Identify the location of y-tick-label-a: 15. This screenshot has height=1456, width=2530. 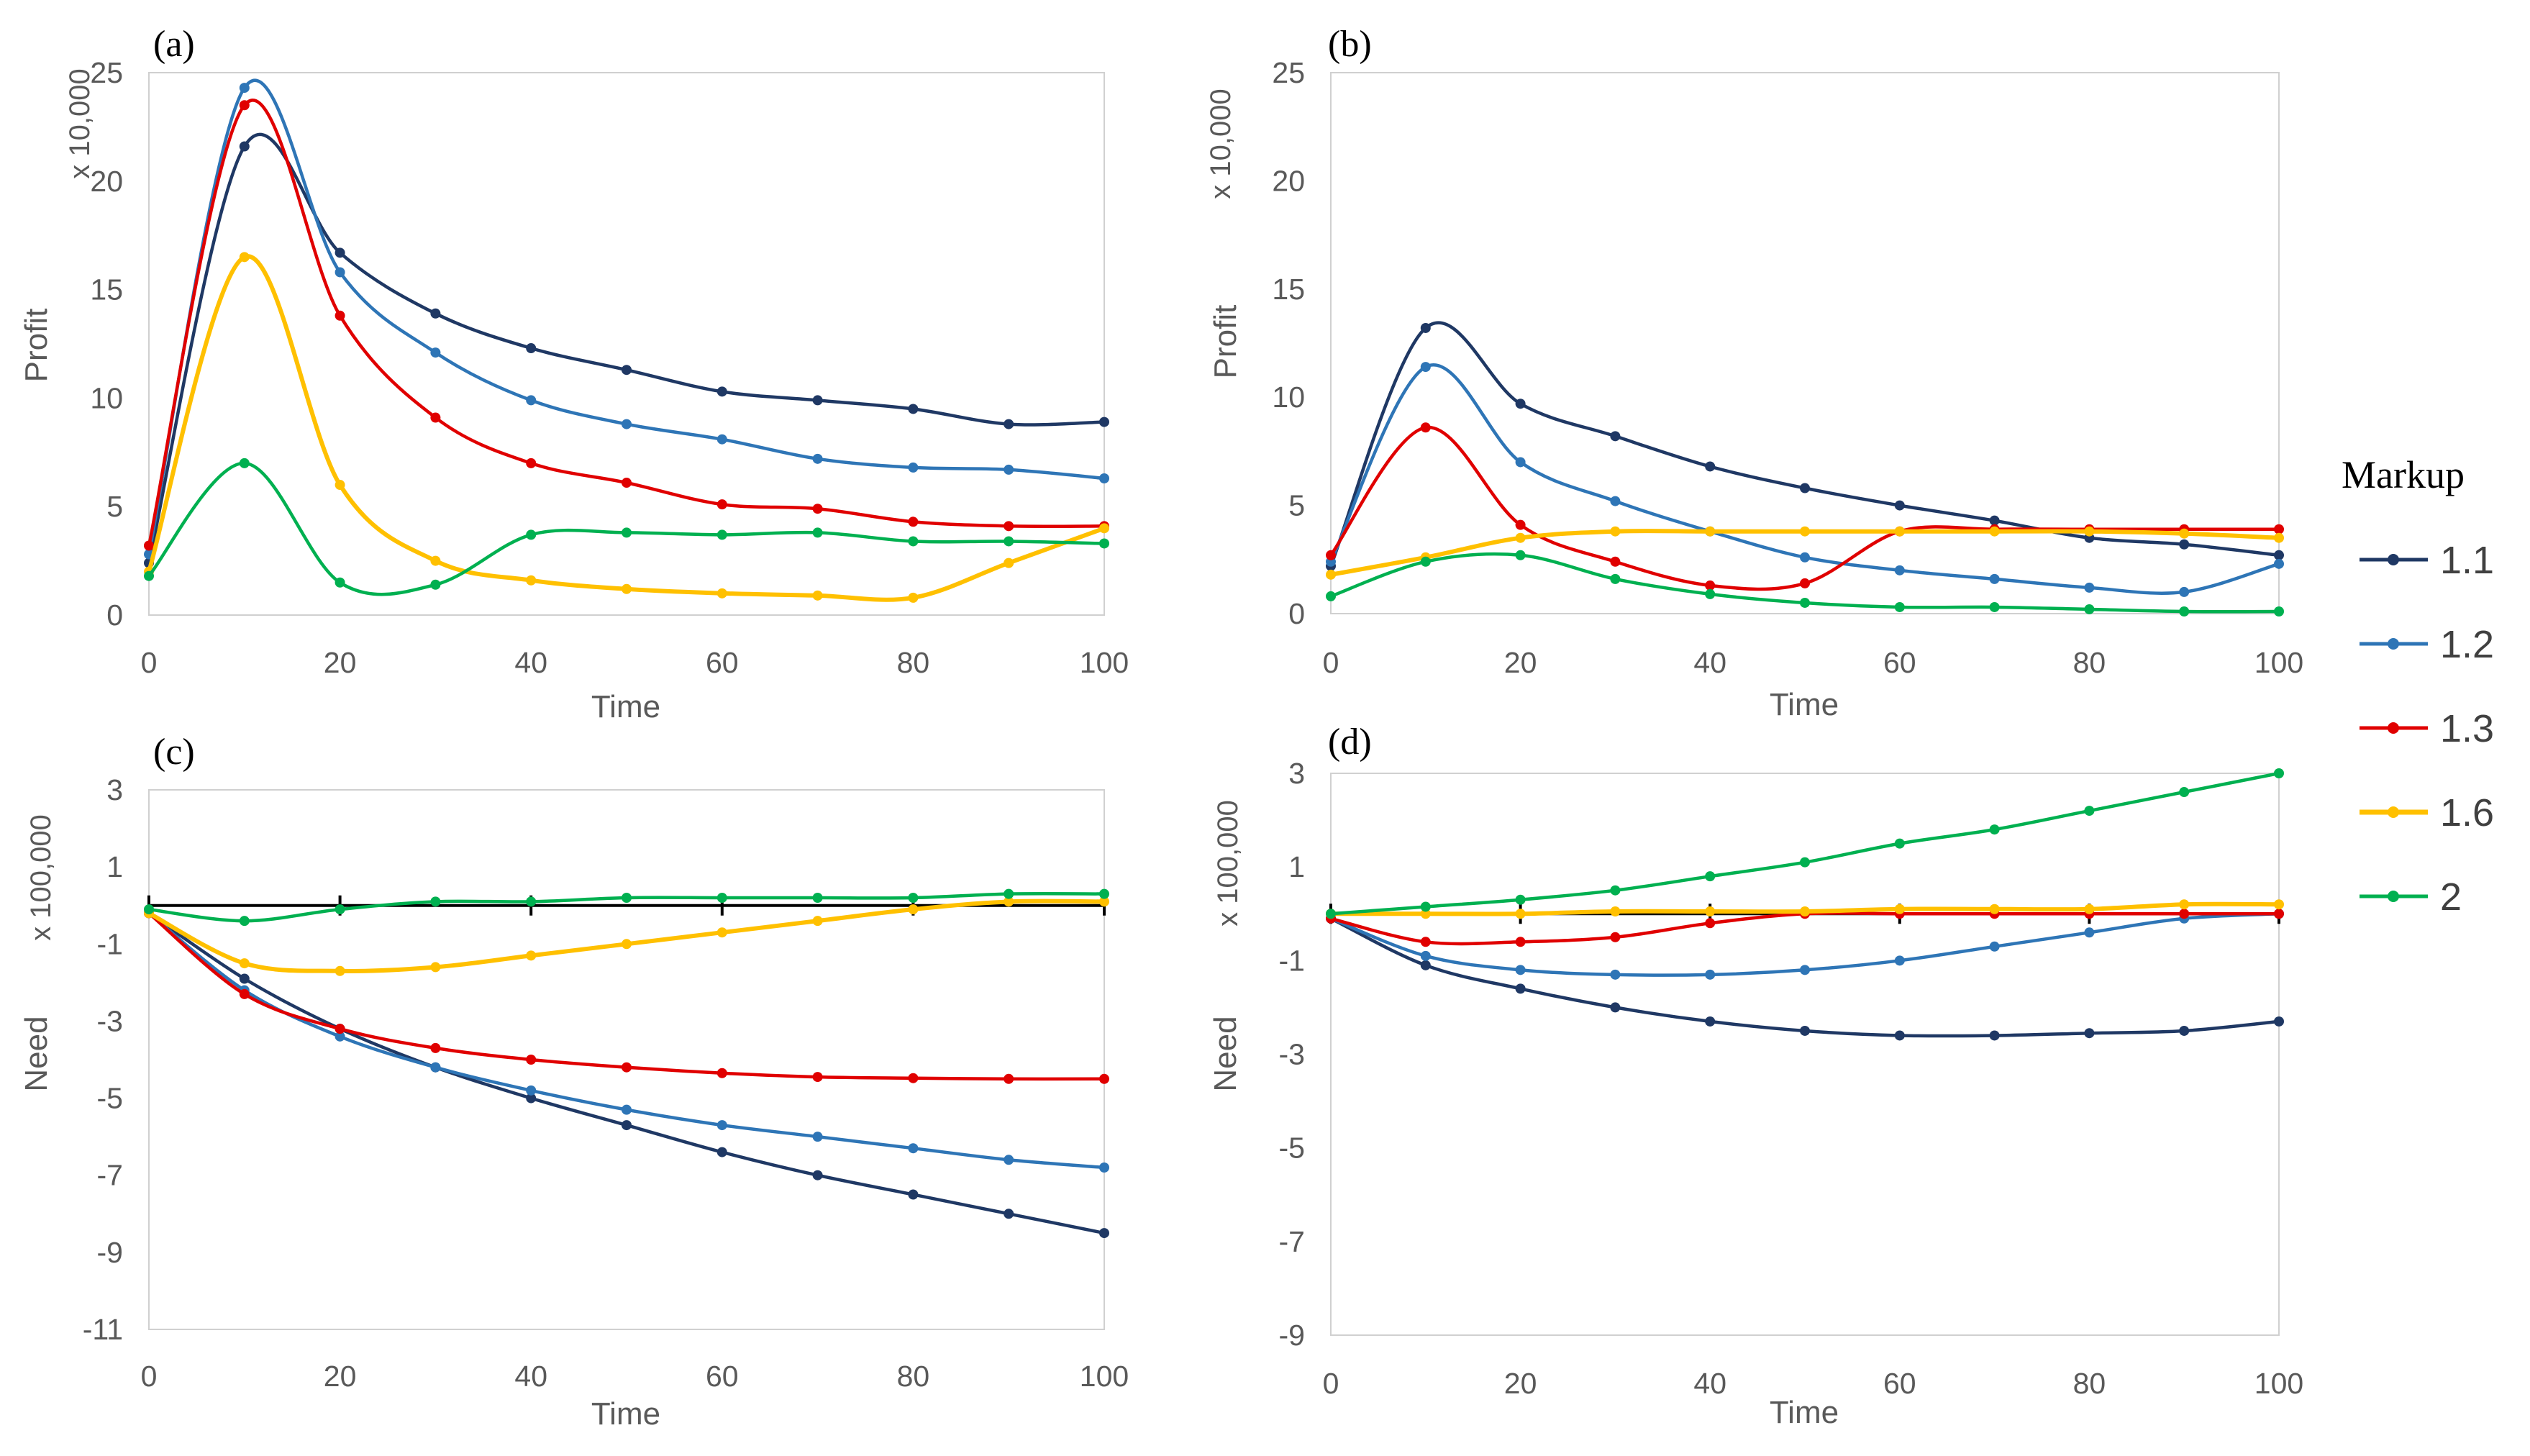
(106, 289).